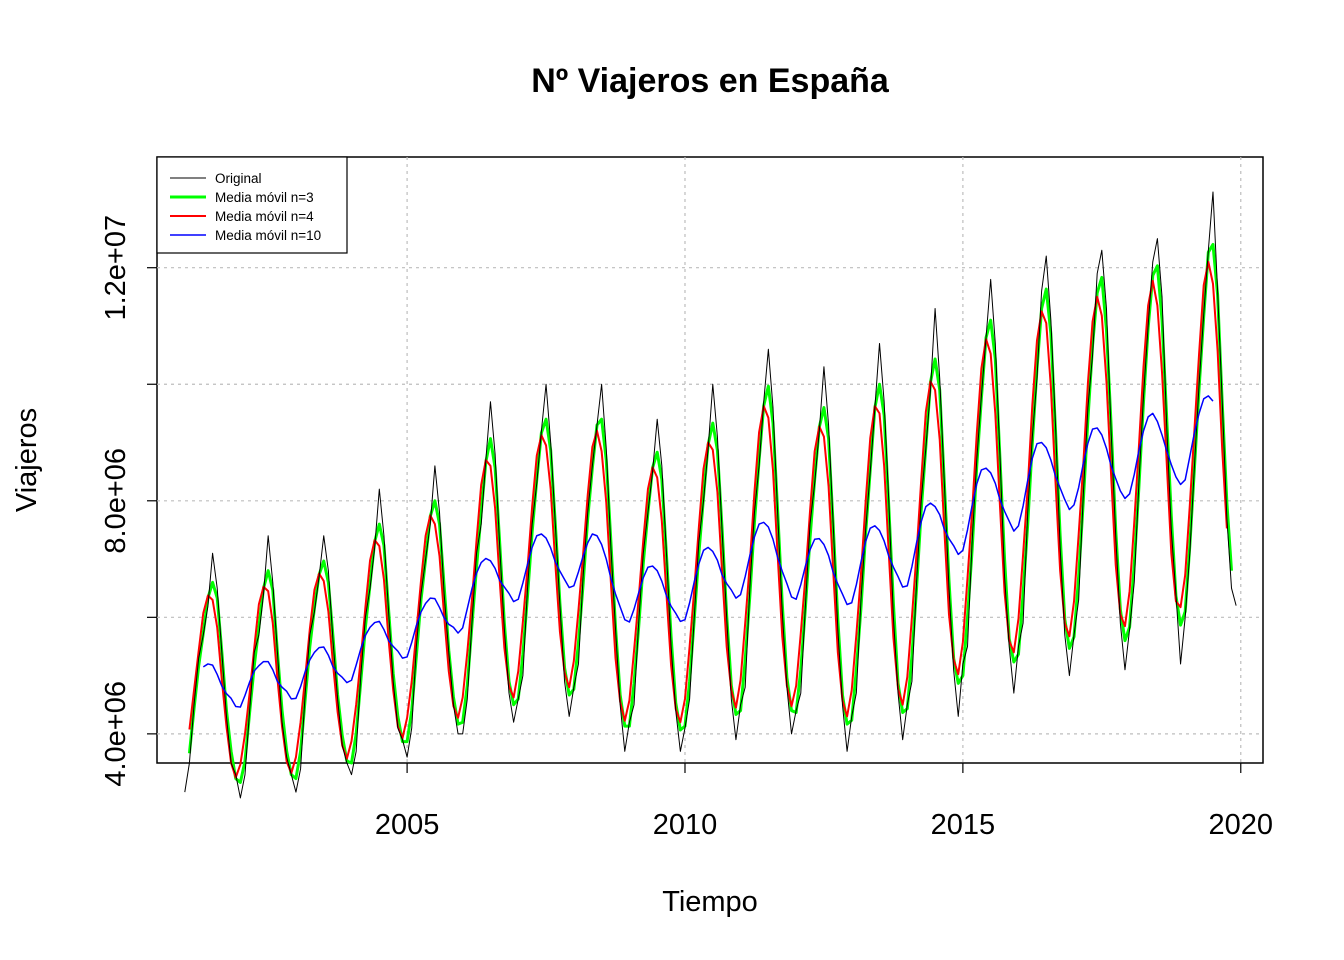 The height and width of the screenshot is (960, 1344). Describe the element at coordinates (1241, 825) in the screenshot. I see `x-tick-label: 2020` at that location.